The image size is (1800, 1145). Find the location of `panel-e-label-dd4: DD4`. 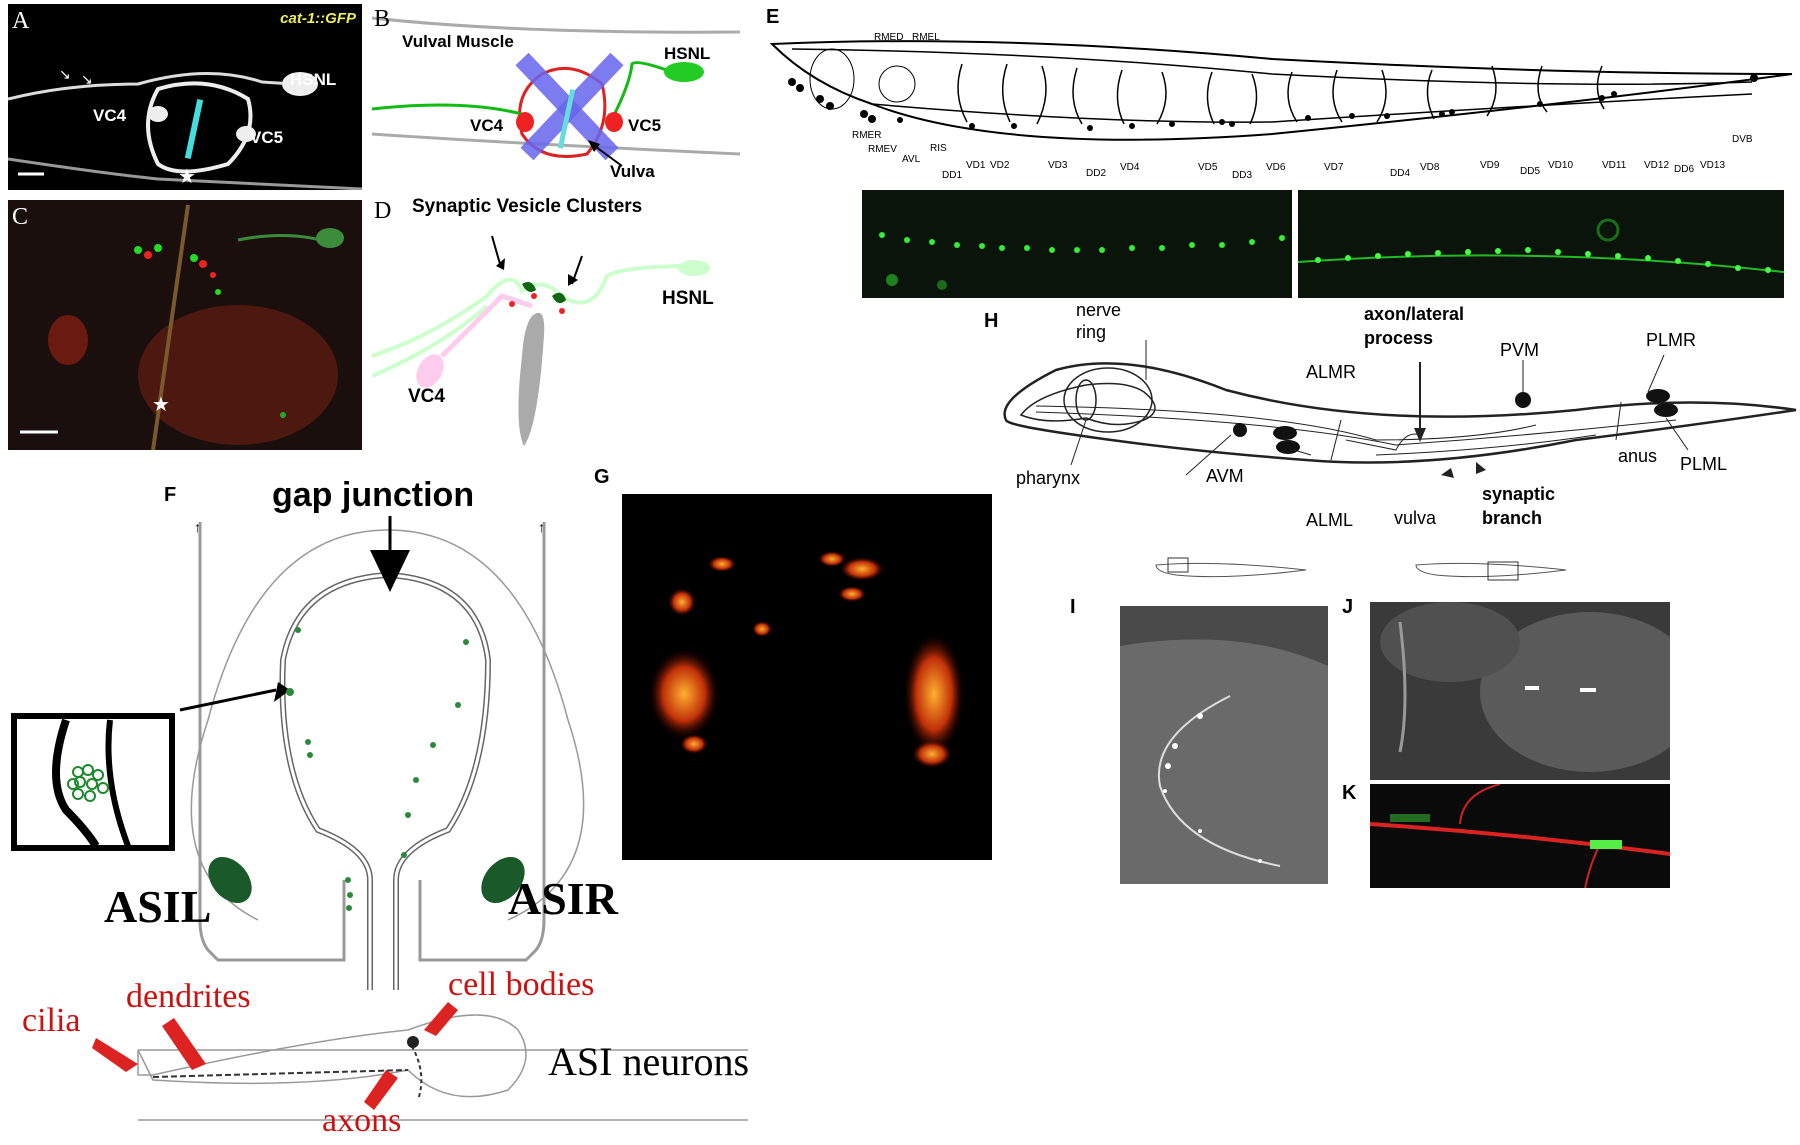

panel-e-label-dd4: DD4 is located at coordinates (1400, 173).